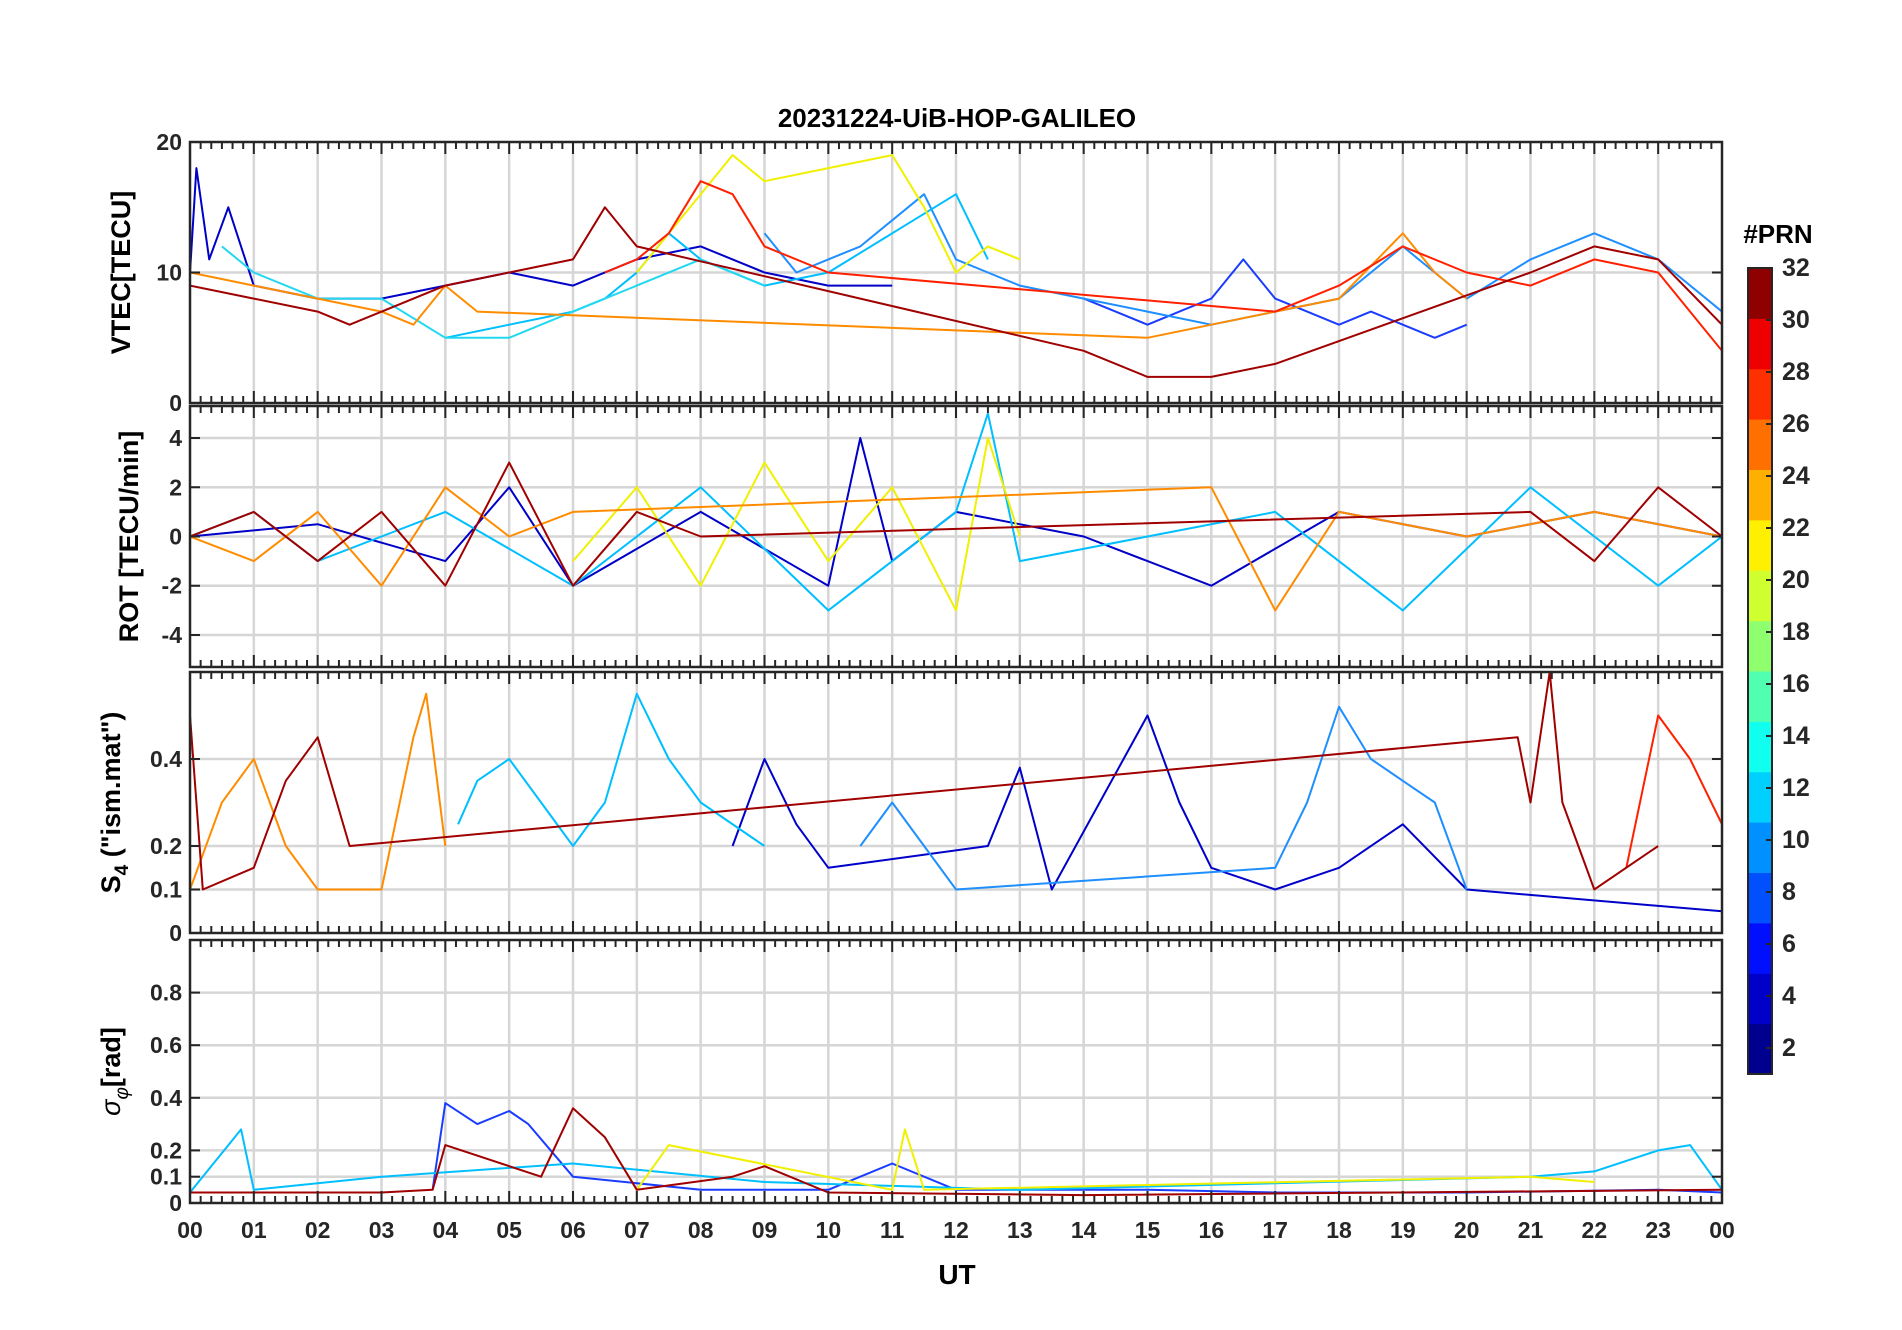 This screenshot has height=1330, width=1902. Describe the element at coordinates (1796, 528) in the screenshot. I see `colorbar-tick-label: 22` at that location.